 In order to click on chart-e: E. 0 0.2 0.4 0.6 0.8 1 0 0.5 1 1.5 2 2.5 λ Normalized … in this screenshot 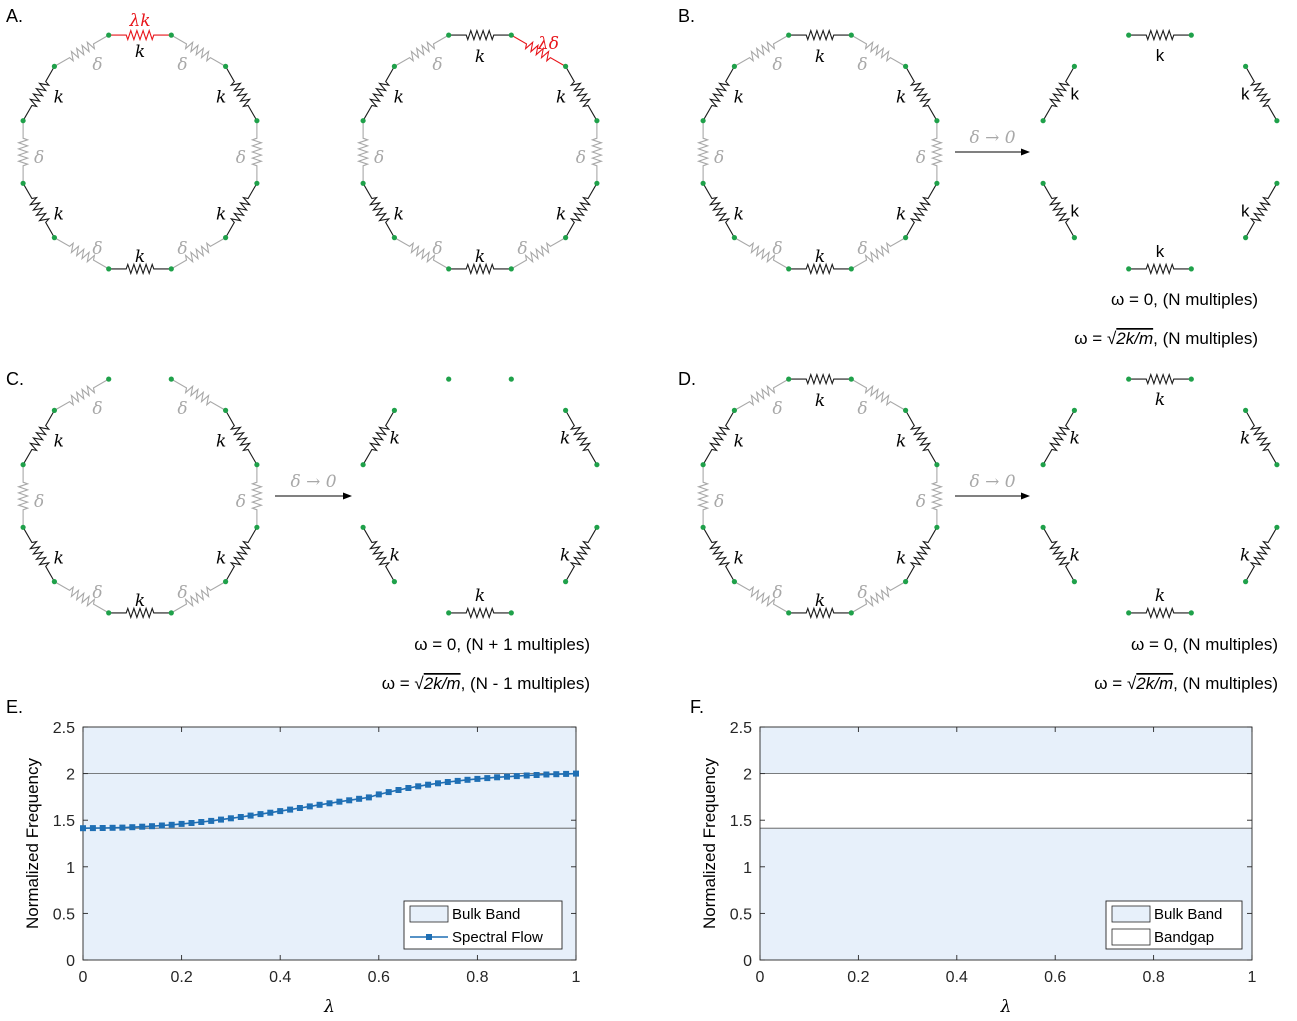, I will do `click(293, 857)`.